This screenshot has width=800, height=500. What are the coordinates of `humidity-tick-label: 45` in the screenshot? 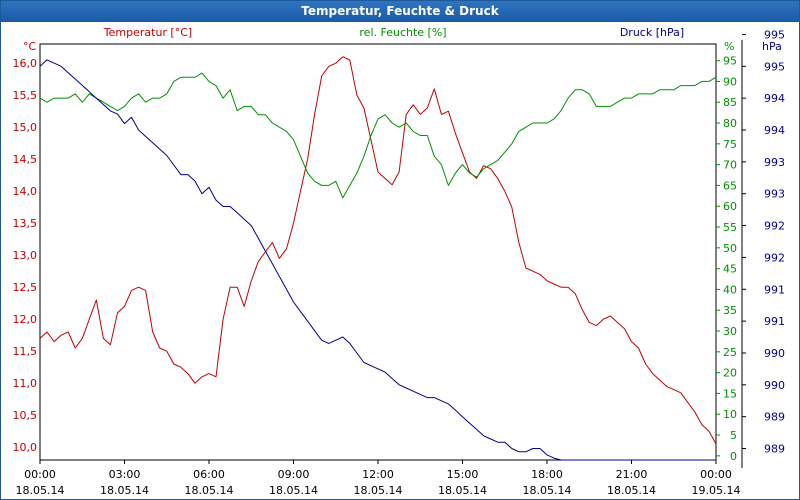 It's located at (730, 269).